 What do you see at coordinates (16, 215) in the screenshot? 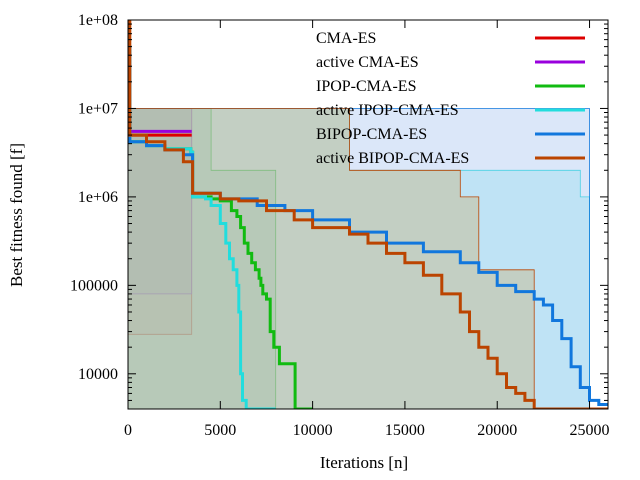
I see `y-axis-label: Best fitness found [f]` at bounding box center [16, 215].